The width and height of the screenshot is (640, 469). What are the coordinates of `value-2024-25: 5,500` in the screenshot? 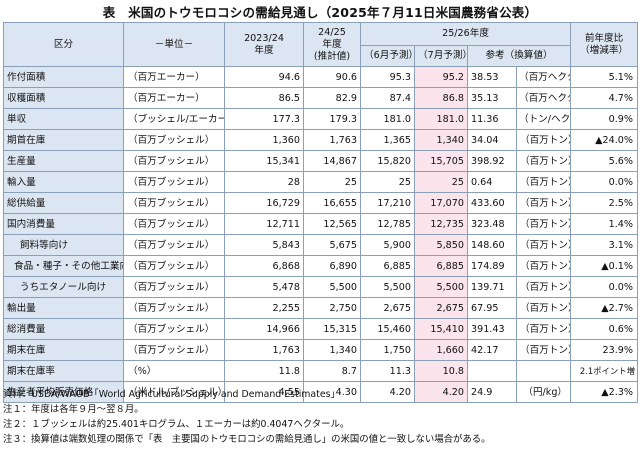 It's located at (332, 287).